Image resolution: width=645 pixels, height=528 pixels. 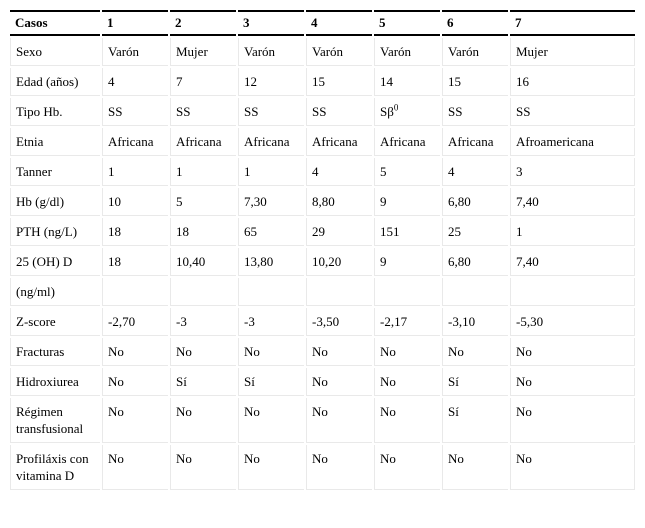 What do you see at coordinates (572, 322) in the screenshot?
I see `cell: -5,30` at bounding box center [572, 322].